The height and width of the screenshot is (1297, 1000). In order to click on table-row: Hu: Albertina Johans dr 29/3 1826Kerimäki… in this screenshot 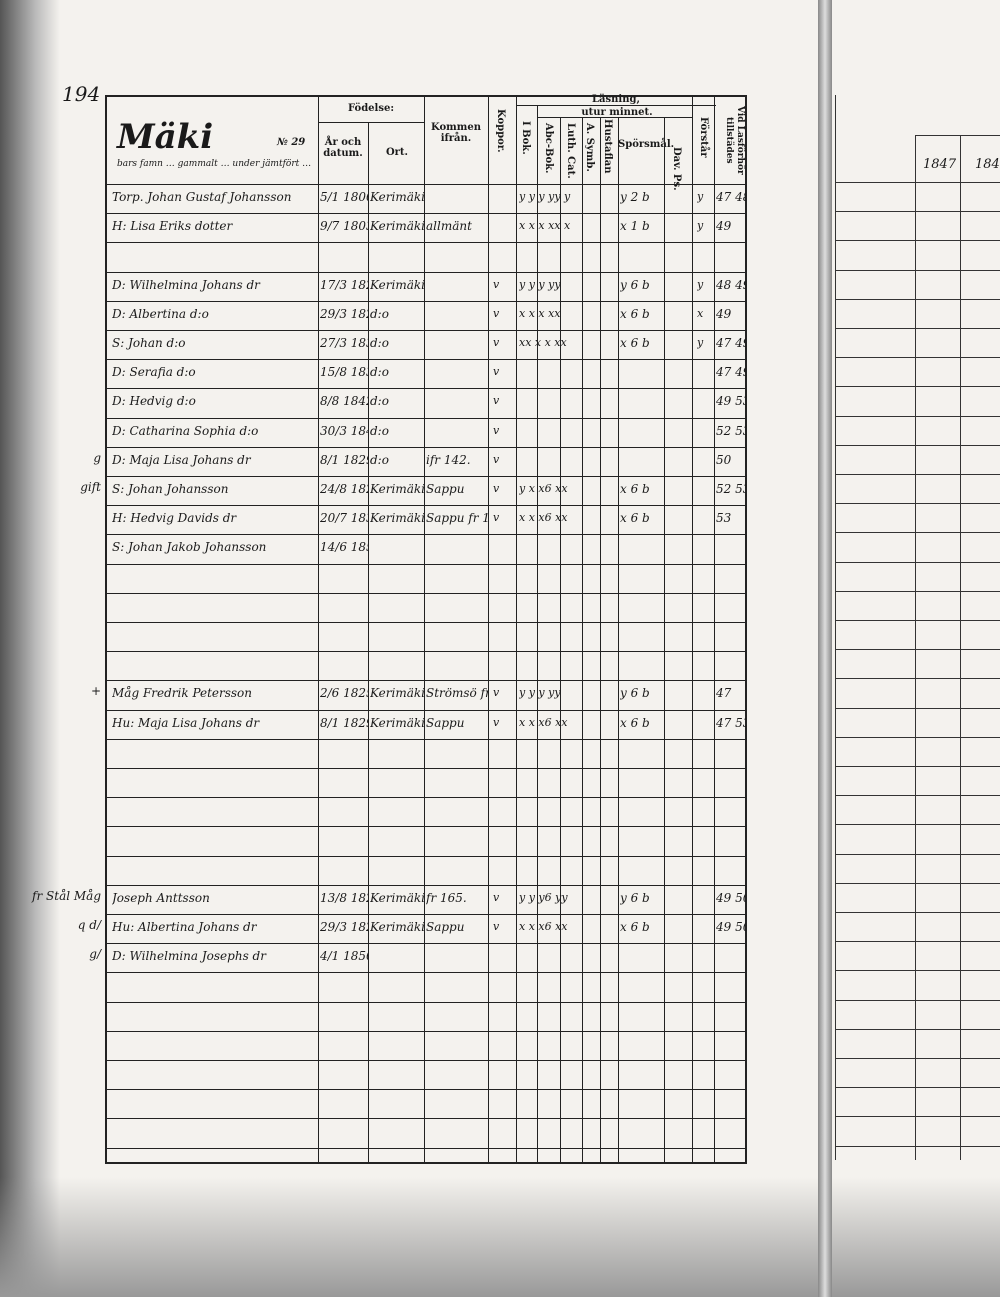, I will do `click(426, 929)`.